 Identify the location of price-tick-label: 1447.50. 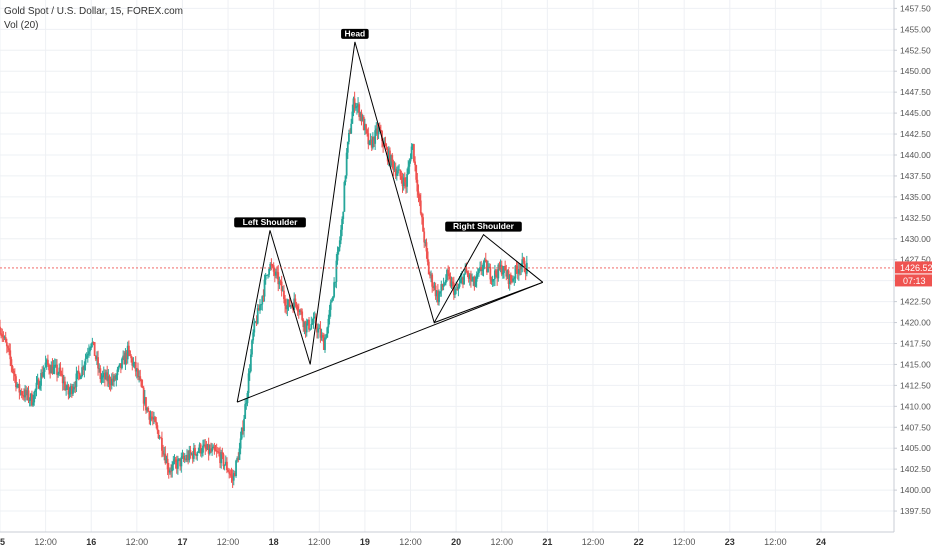
(915, 92).